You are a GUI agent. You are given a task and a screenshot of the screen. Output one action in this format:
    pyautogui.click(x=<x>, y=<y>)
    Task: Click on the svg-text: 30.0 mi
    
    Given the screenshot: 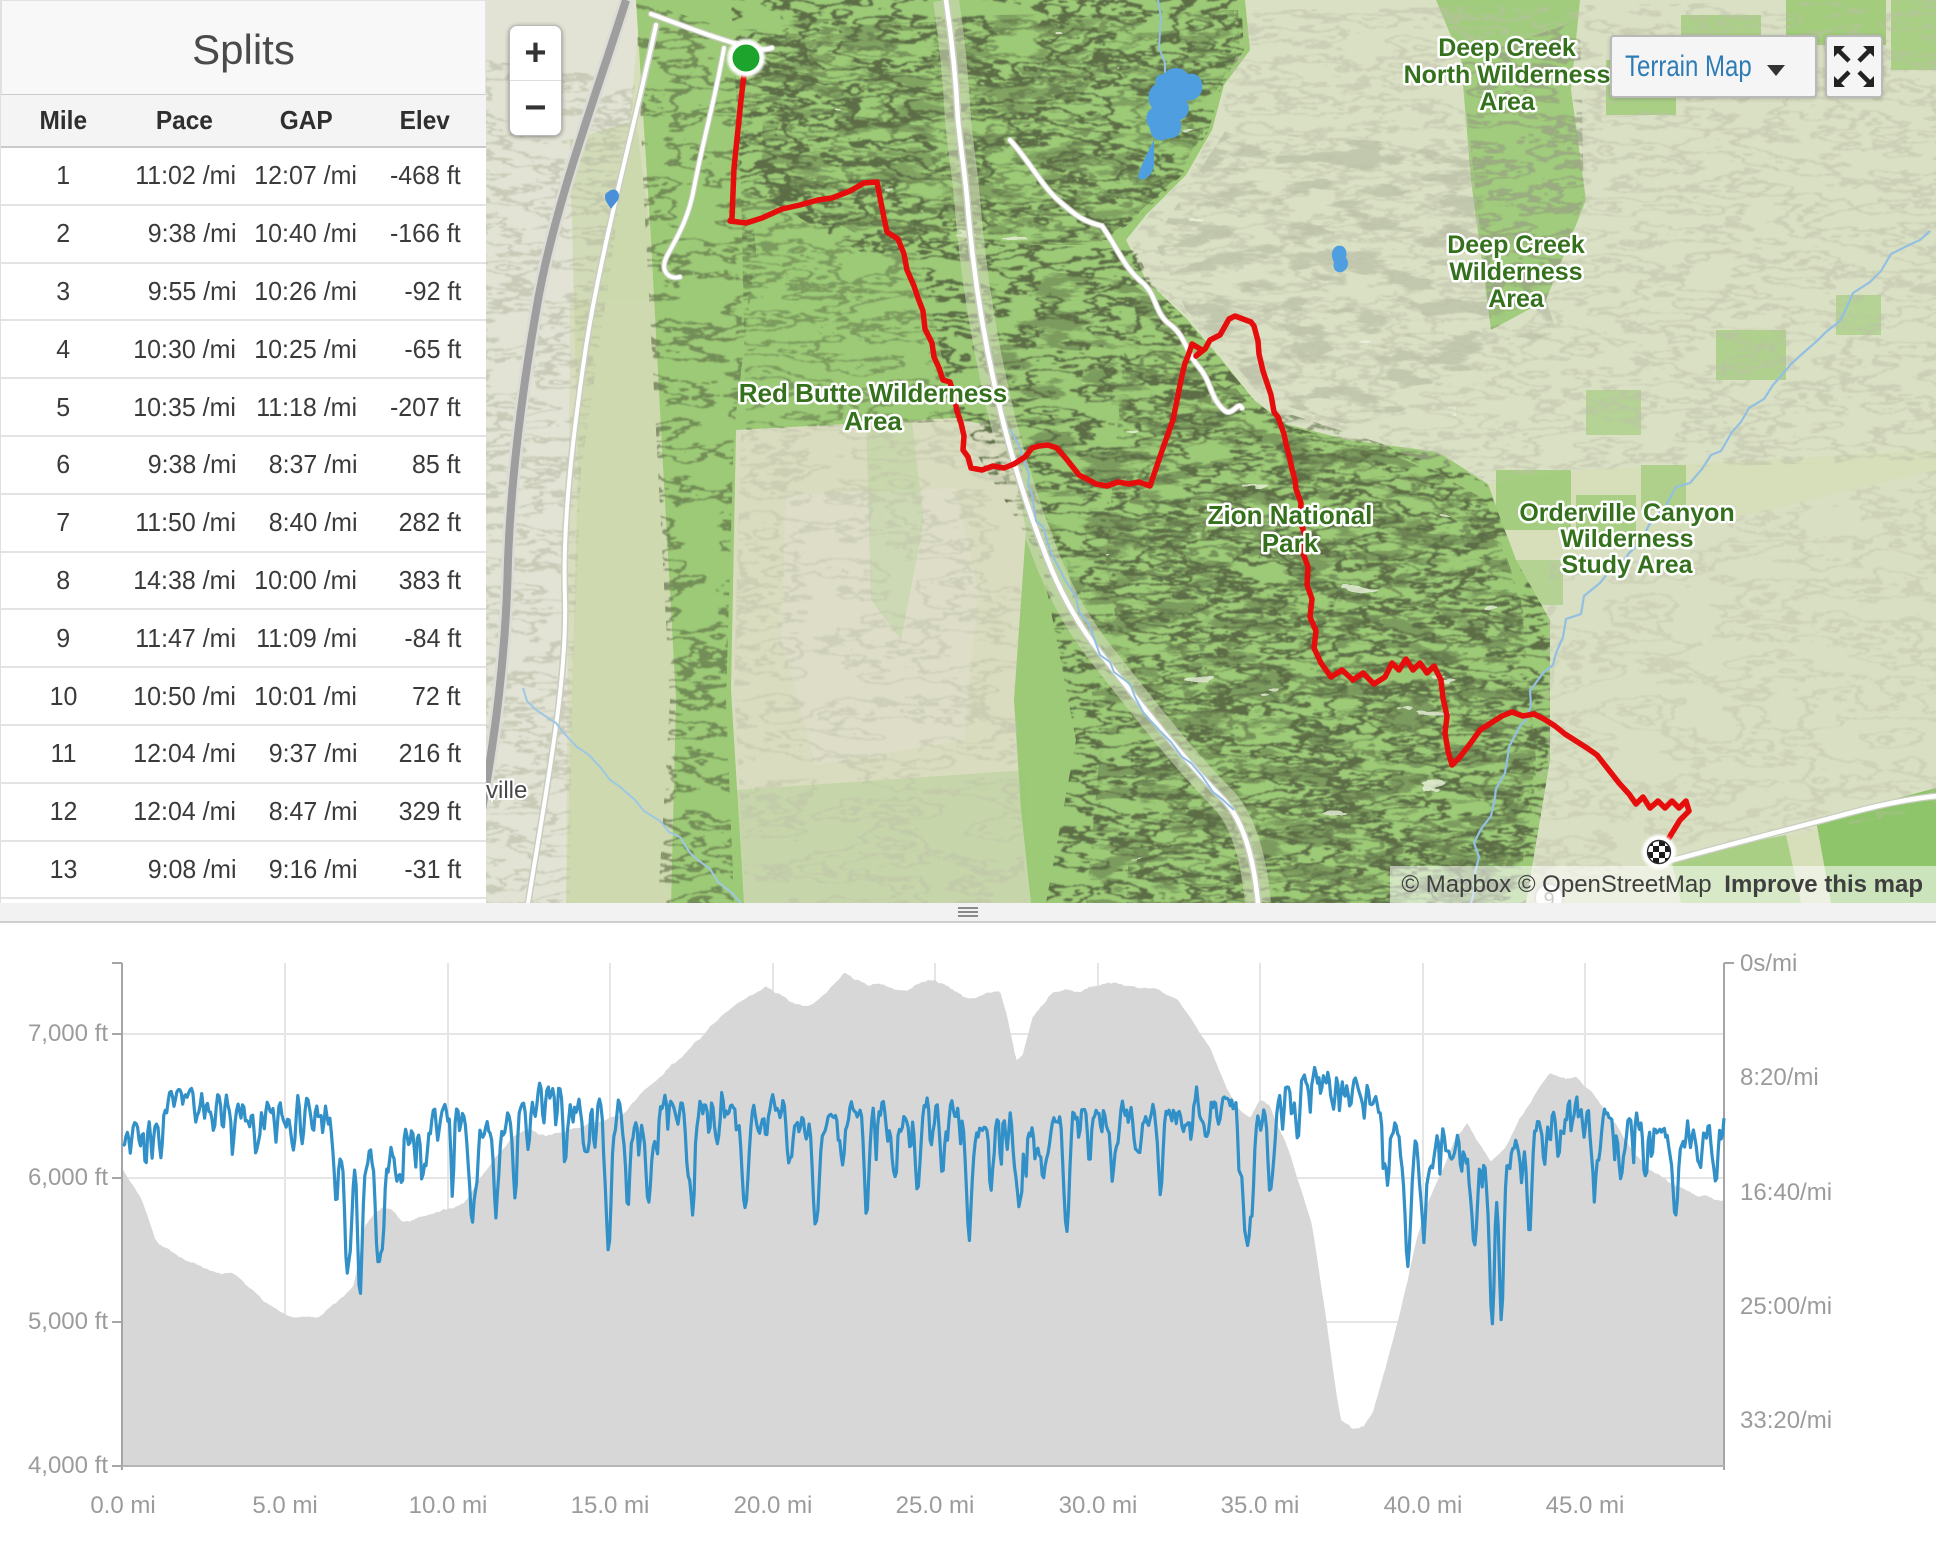 What is the action you would take?
    pyautogui.click(x=1098, y=1505)
    